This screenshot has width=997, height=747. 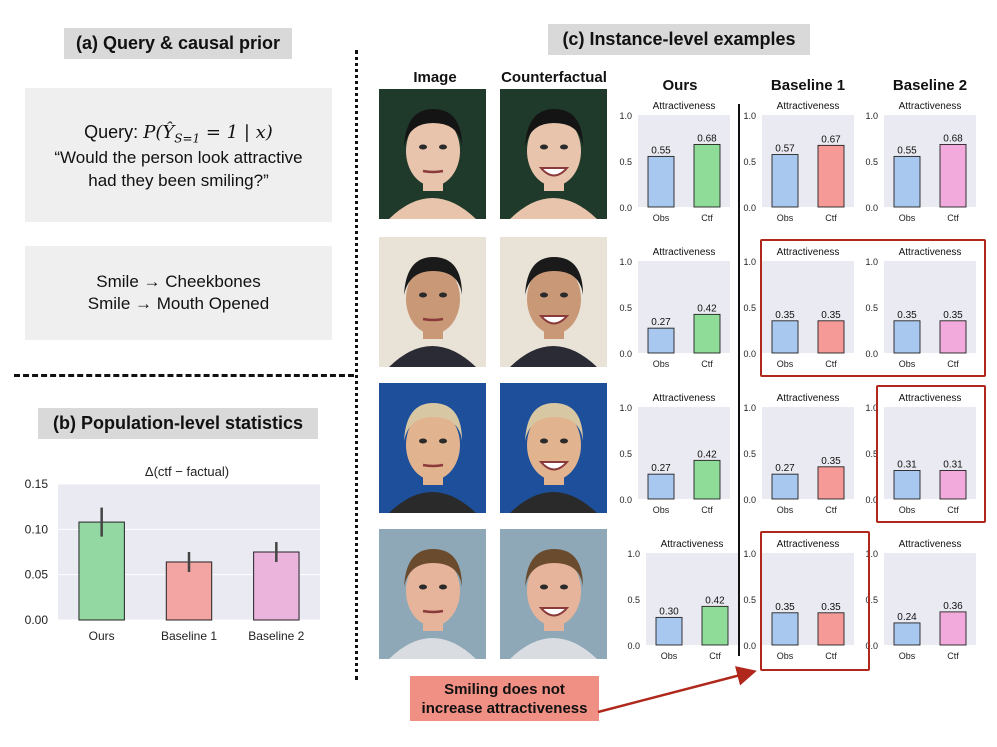 I want to click on value-label: 0.30, so click(x=669, y=611).